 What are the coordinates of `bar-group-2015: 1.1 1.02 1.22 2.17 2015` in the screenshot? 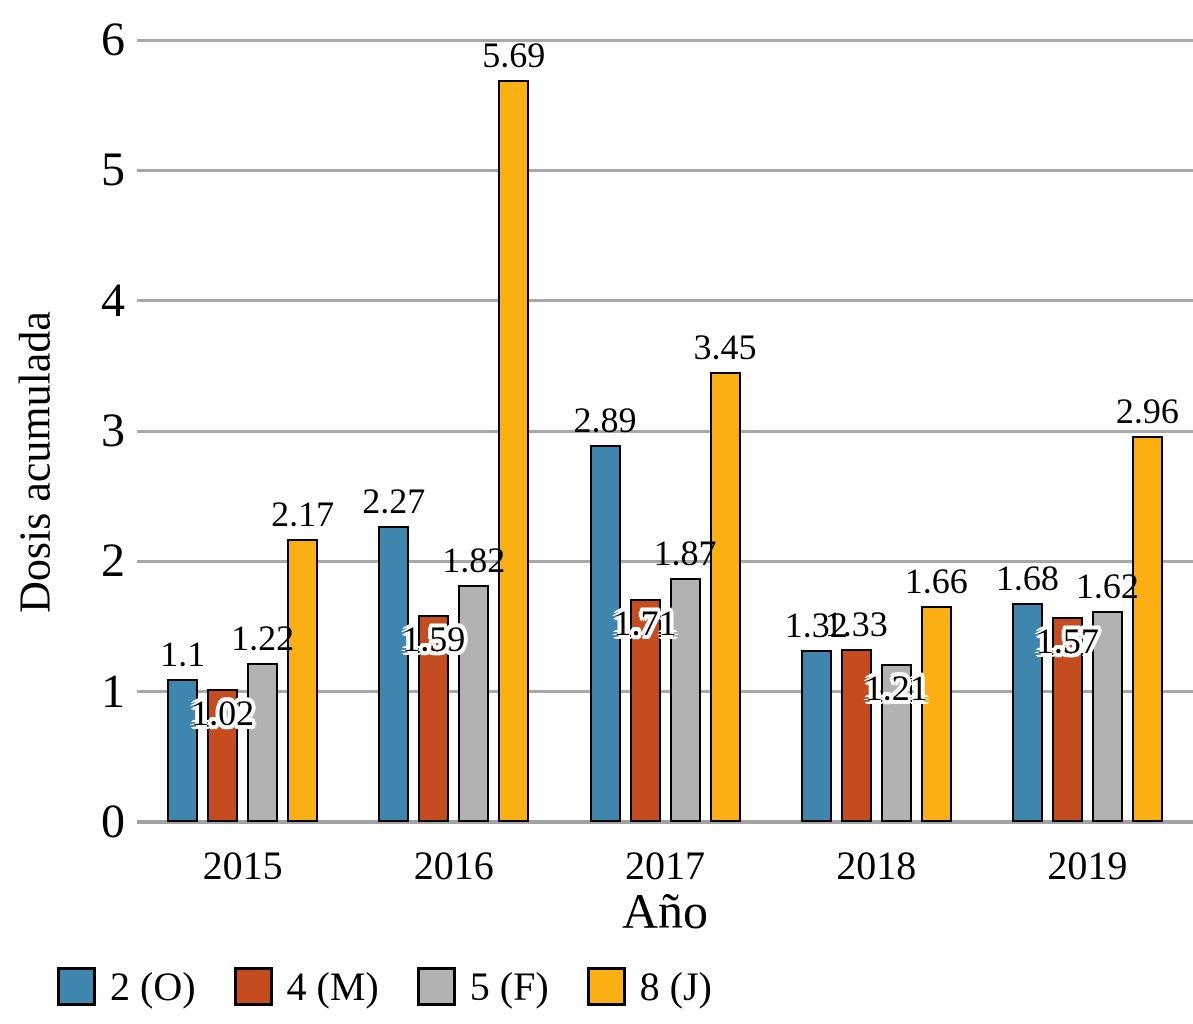 It's located at (242, 464).